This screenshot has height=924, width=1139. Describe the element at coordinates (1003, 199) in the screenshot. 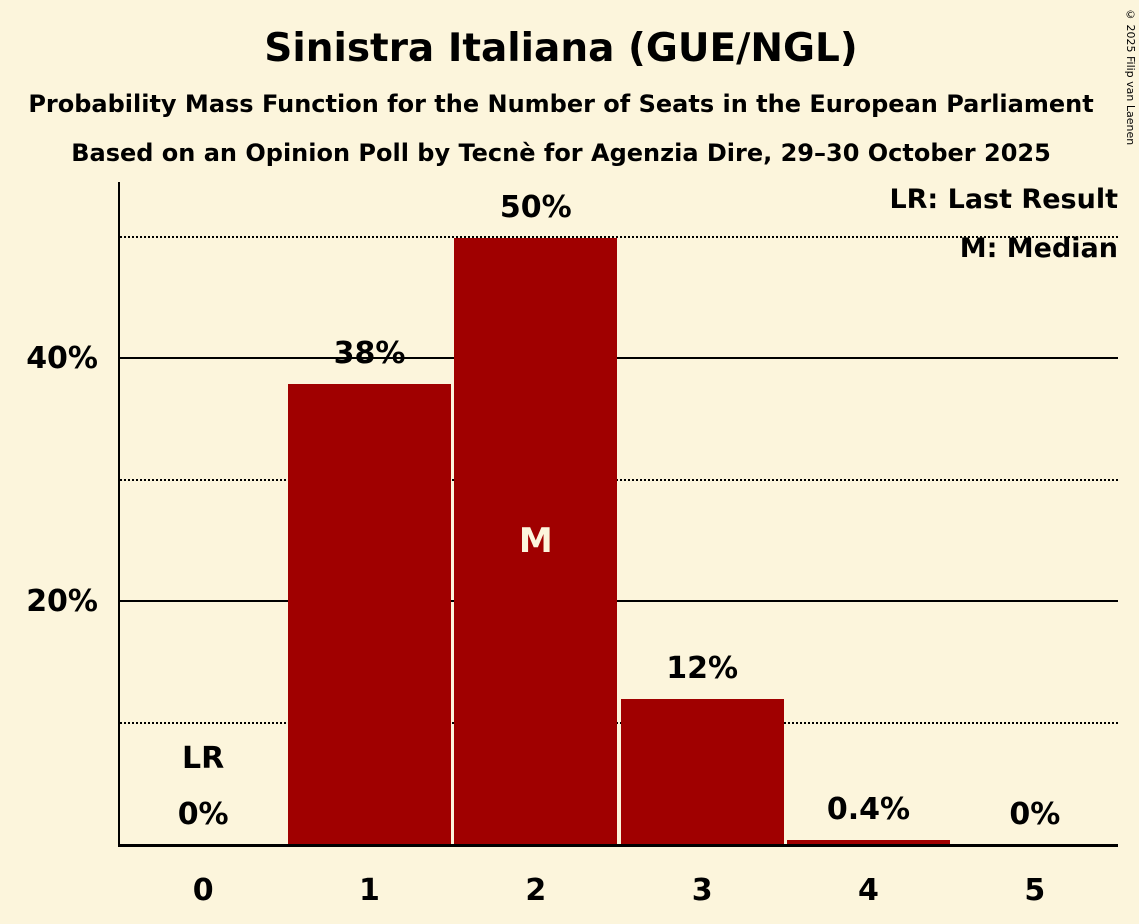

I see `legend-last-result: LR: Last Result` at that location.